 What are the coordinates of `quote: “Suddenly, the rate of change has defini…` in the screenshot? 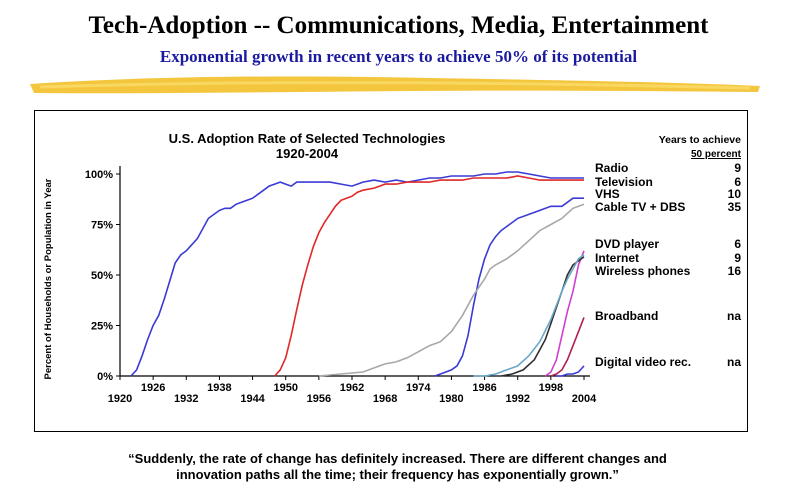 It's located at (397, 467).